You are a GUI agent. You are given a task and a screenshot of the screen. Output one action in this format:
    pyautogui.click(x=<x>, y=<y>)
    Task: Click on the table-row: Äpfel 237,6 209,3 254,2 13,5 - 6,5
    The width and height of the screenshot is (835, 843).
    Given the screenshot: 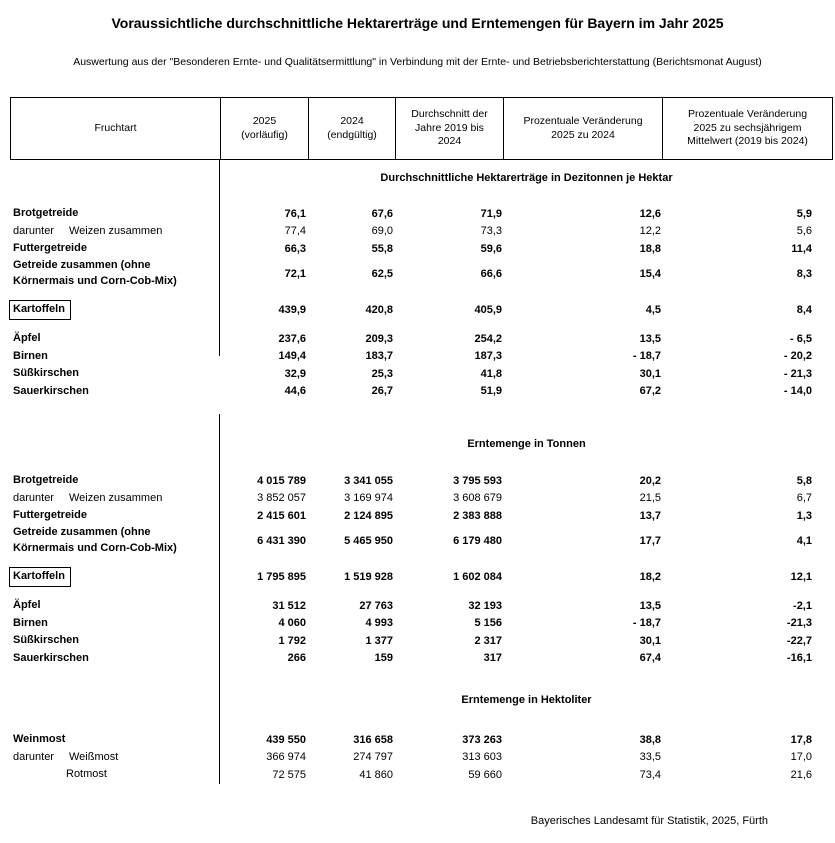 What is the action you would take?
    pyautogui.click(x=421, y=339)
    